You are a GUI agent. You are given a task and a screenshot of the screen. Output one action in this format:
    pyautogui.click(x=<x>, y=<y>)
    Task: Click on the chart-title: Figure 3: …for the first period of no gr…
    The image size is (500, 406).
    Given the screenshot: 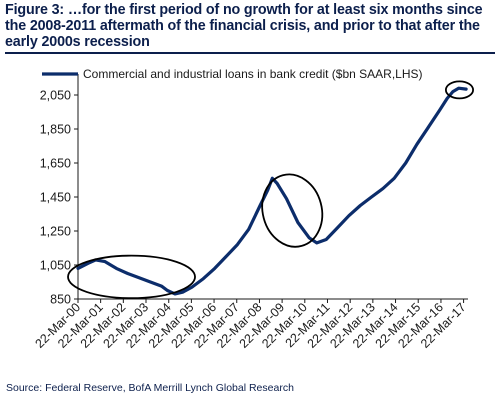 What is the action you would take?
    pyautogui.click(x=244, y=26)
    